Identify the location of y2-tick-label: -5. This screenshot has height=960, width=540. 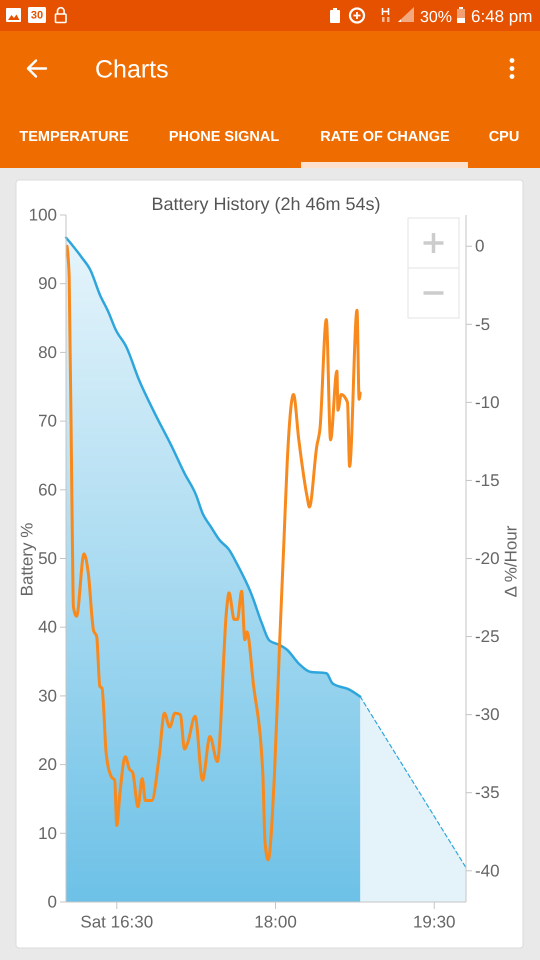
(482, 324).